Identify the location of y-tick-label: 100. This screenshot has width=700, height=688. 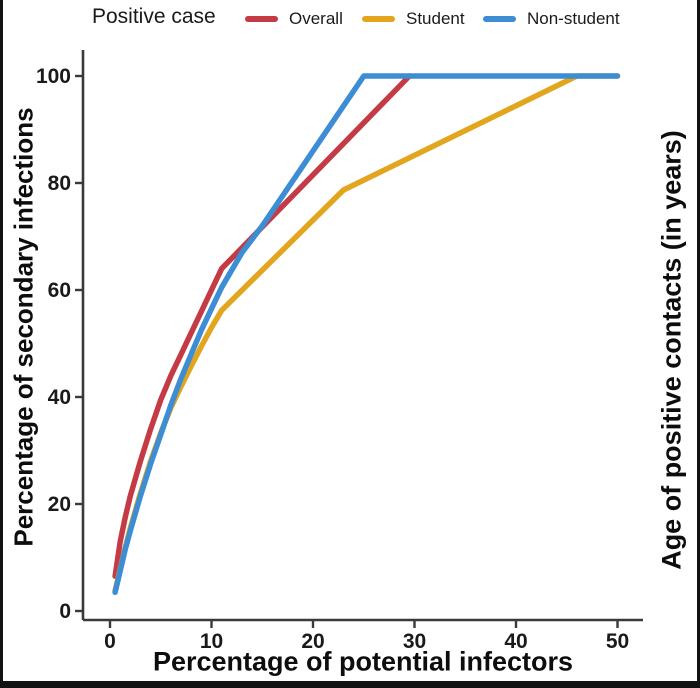
(53, 76).